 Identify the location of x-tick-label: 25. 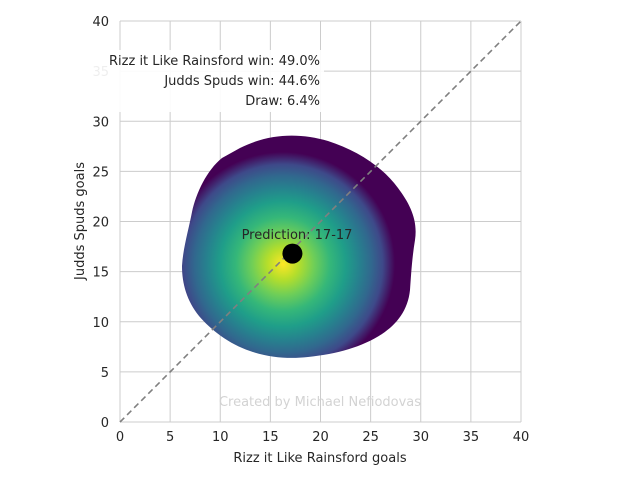
(370, 437).